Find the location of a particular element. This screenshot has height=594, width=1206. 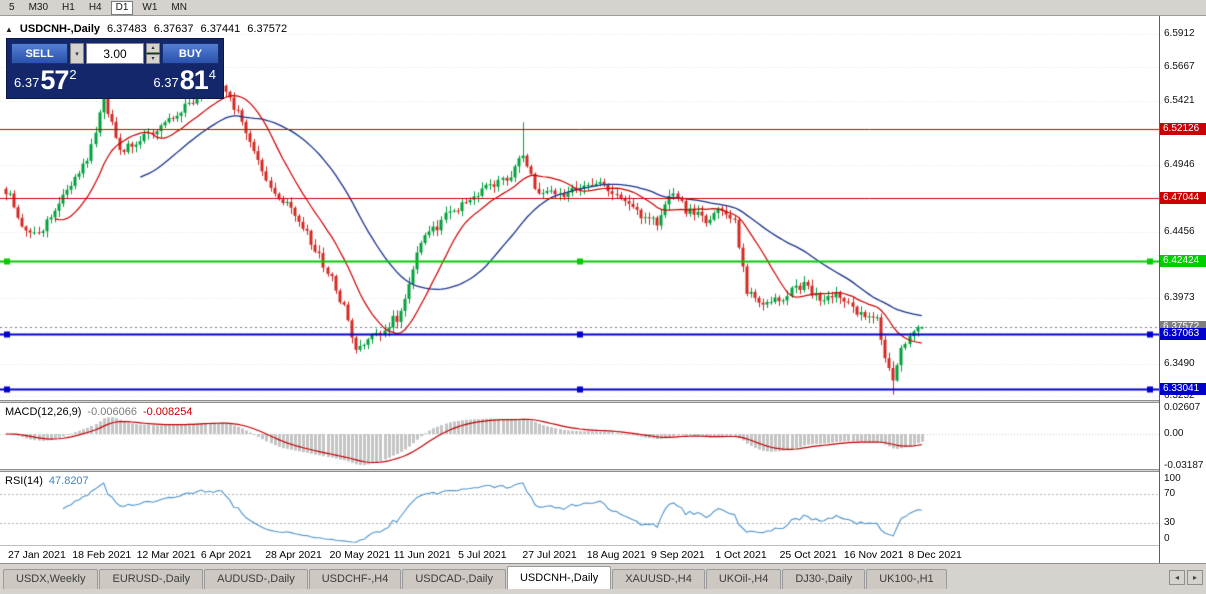

arrow-right-icon: ▸ is located at coordinates (1194, 577).